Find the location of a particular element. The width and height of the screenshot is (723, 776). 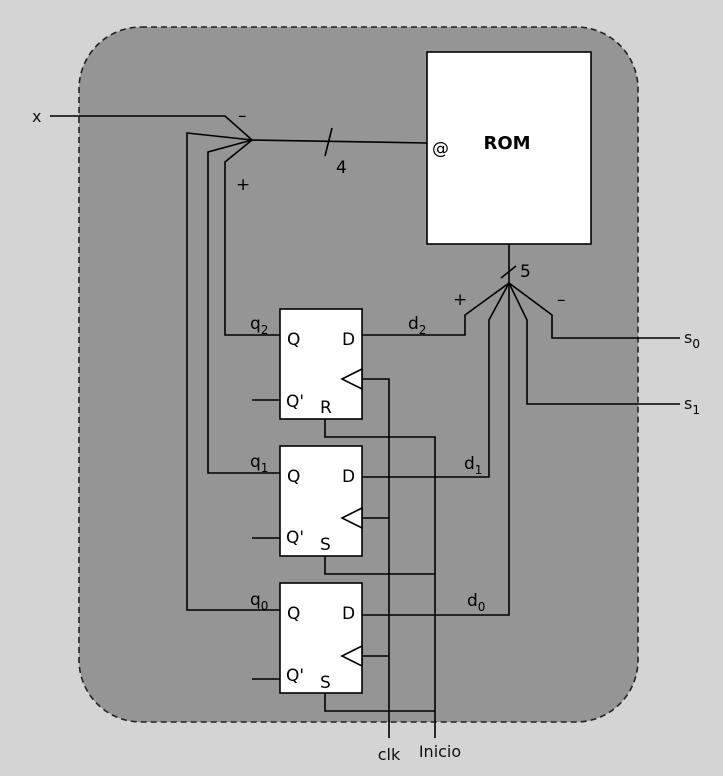

input-x-label: x is located at coordinates (36, 116).